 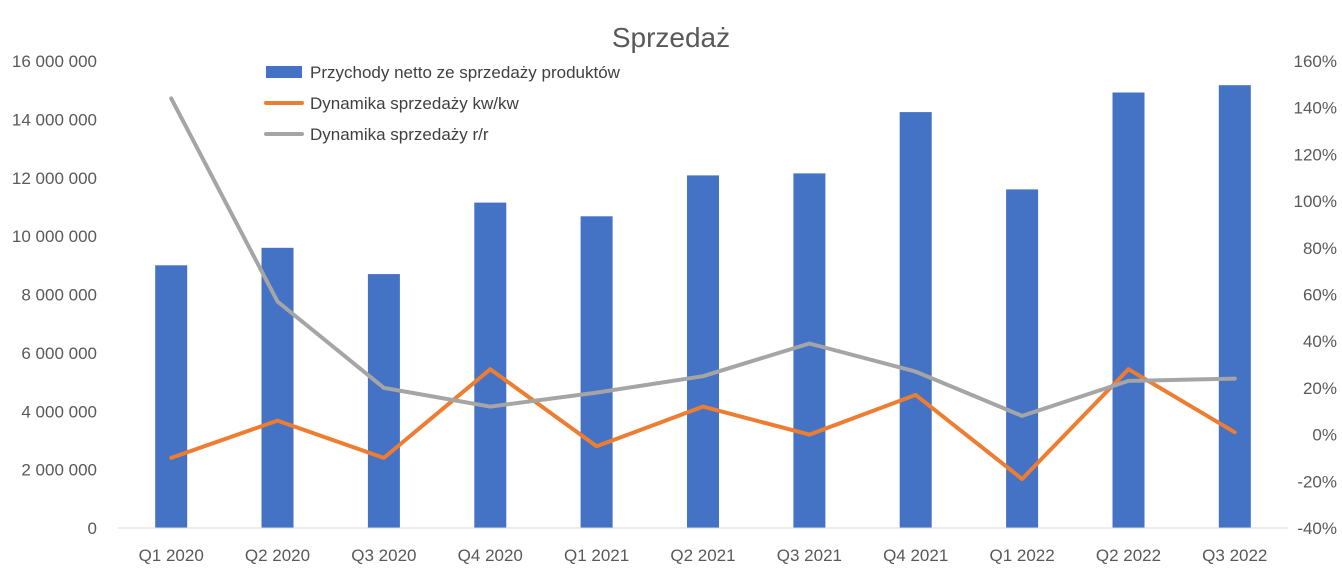 I want to click on legend-swatch, so click(x=284, y=72).